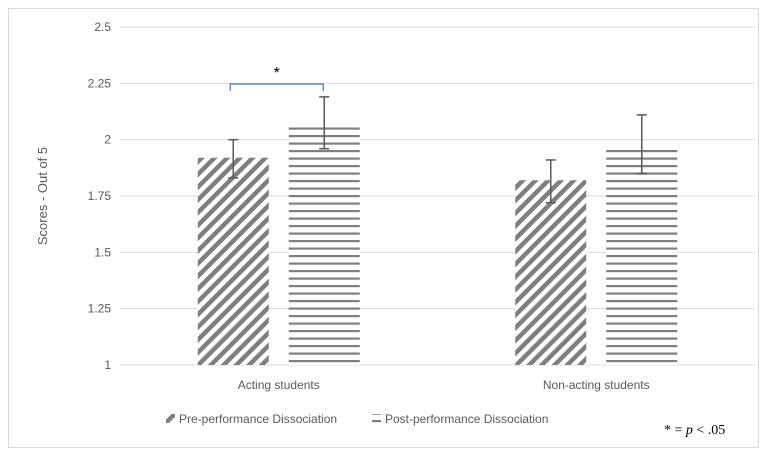 This screenshot has height=455, width=767. What do you see at coordinates (466, 419) in the screenshot?
I see `legend-label: Post-performance Dissociation` at bounding box center [466, 419].